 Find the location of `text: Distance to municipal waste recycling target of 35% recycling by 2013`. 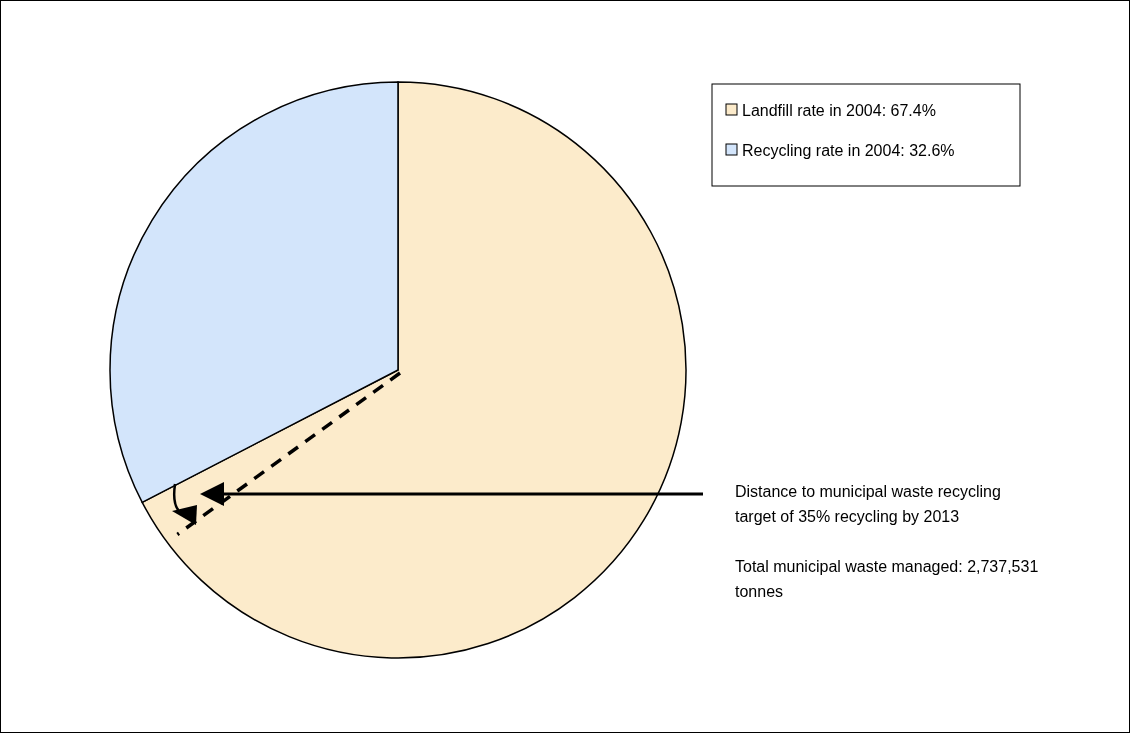

text: Distance to municipal waste recycling target of 35% recycling by 2013 is located at coordinates (868, 504).